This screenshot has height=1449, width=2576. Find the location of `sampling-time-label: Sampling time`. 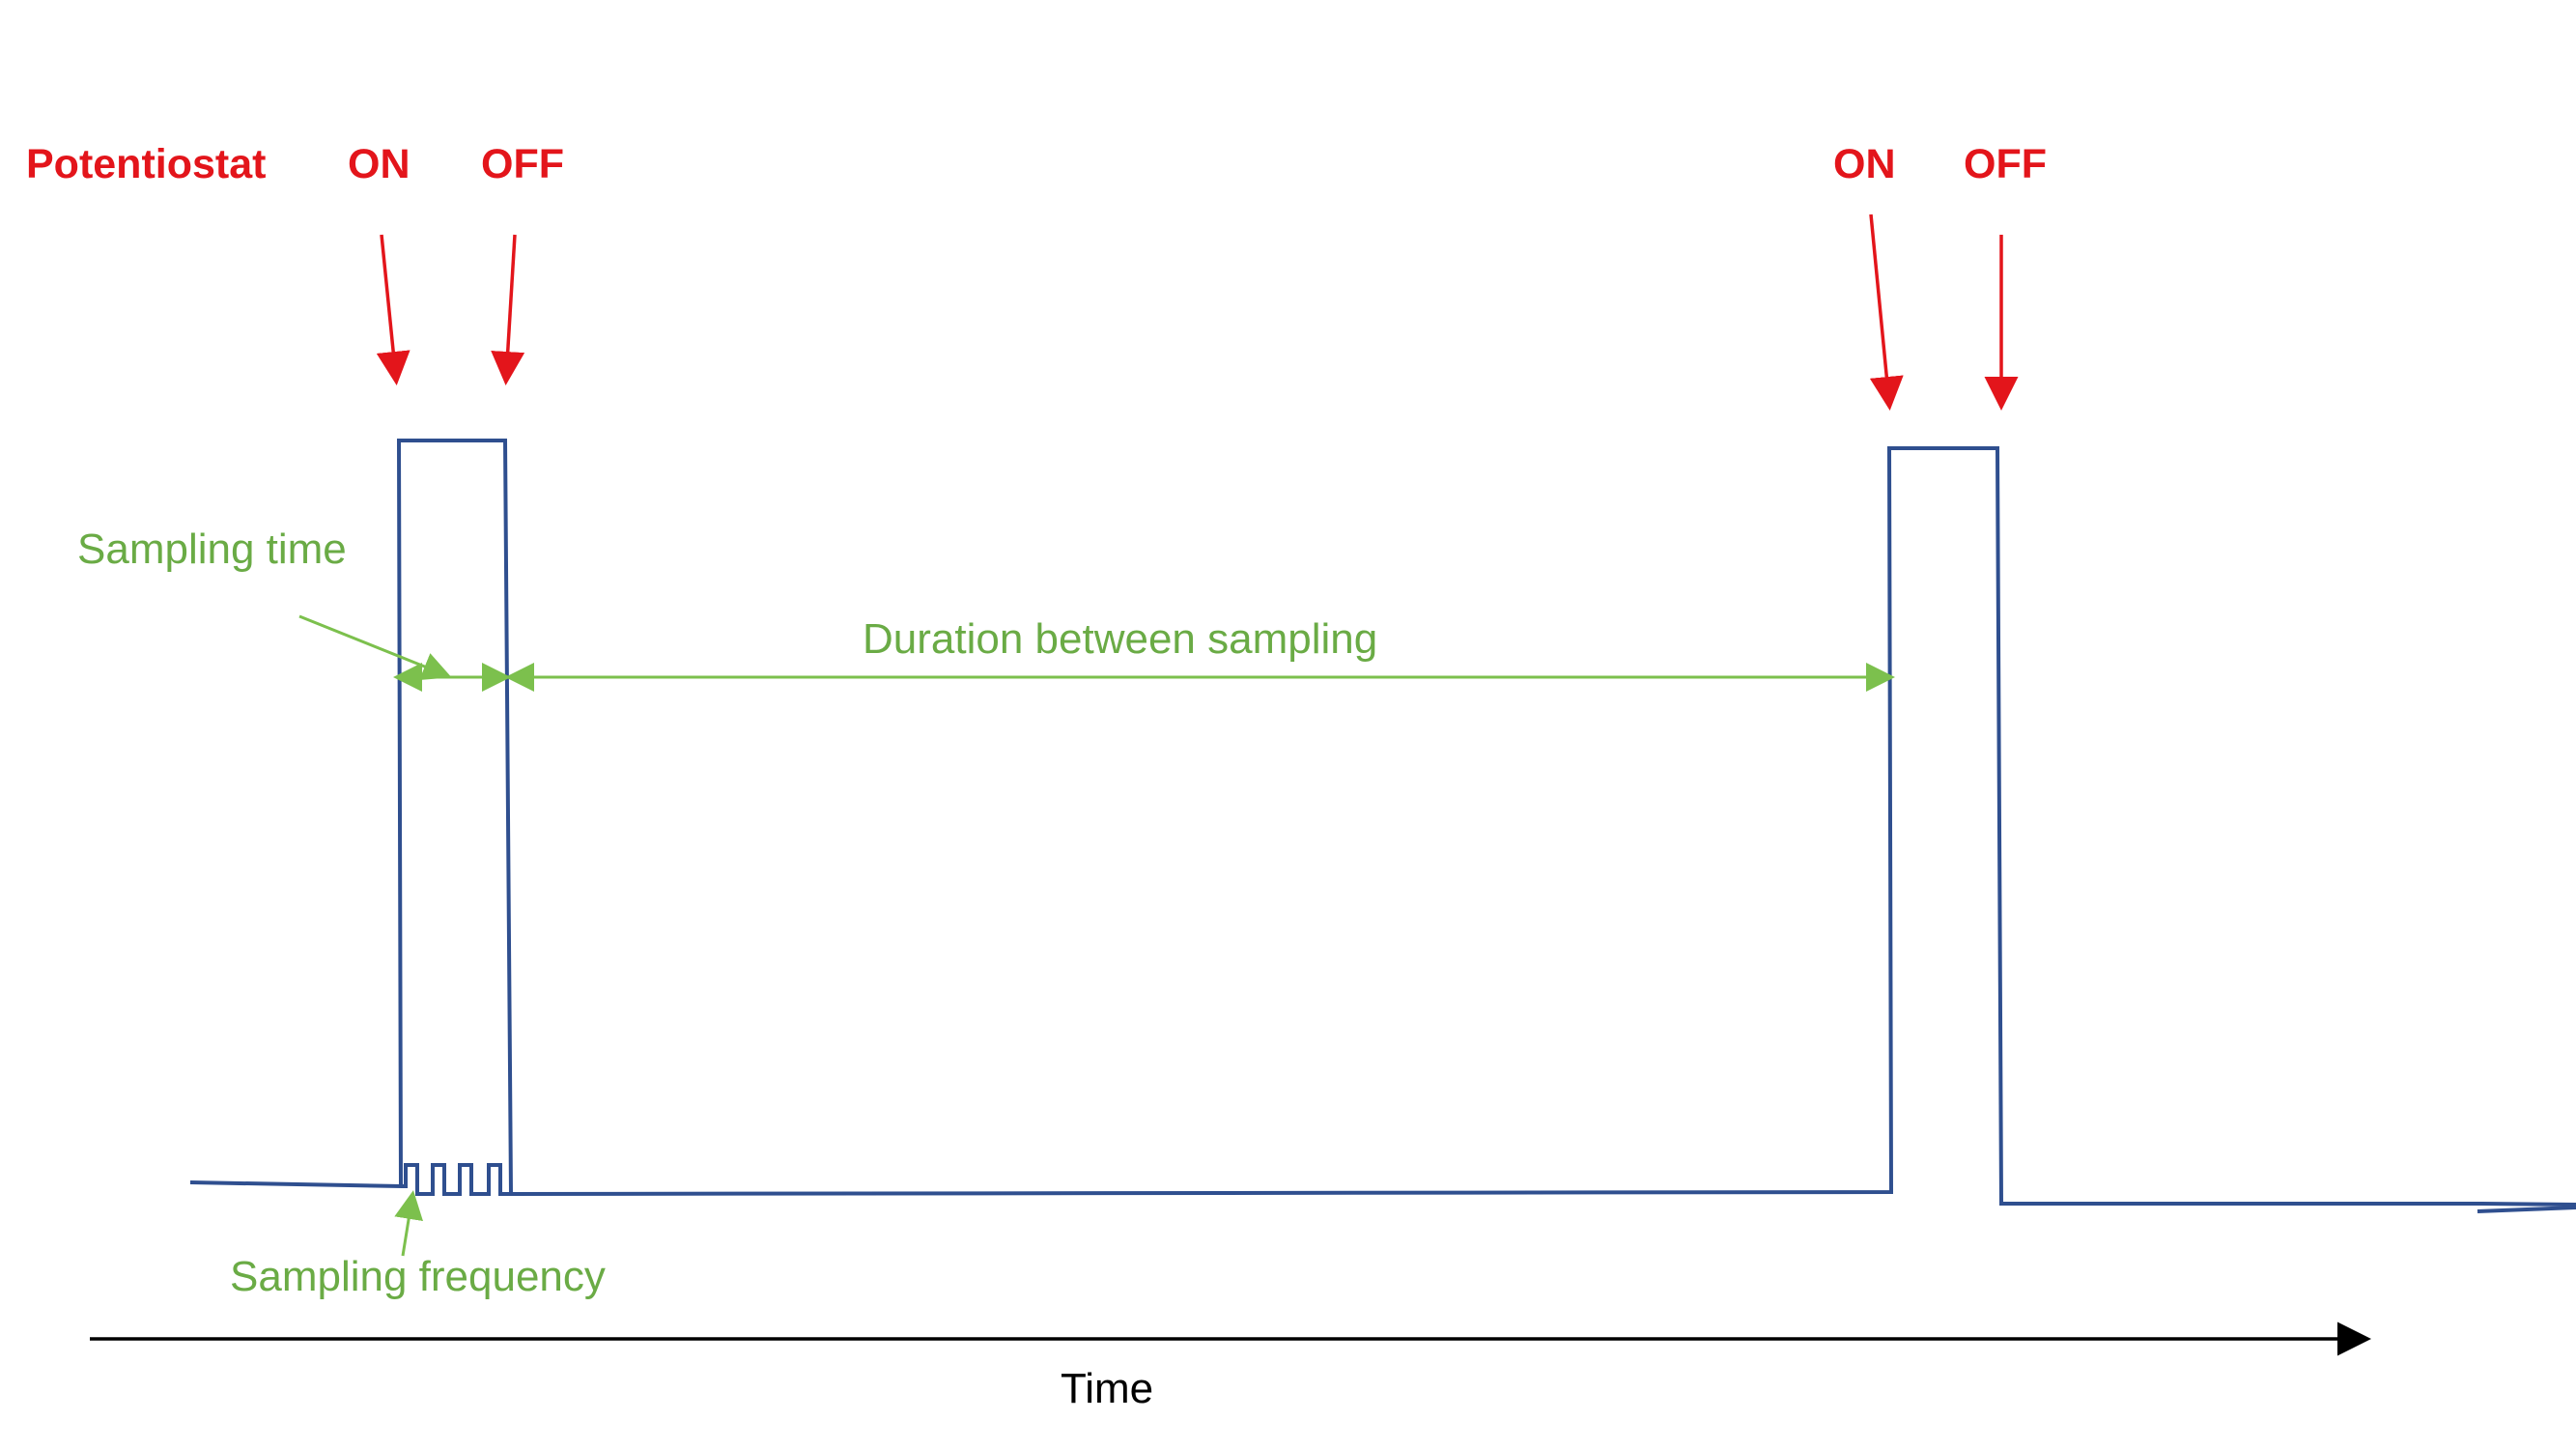

sampling-time-label: Sampling time is located at coordinates (212, 549).